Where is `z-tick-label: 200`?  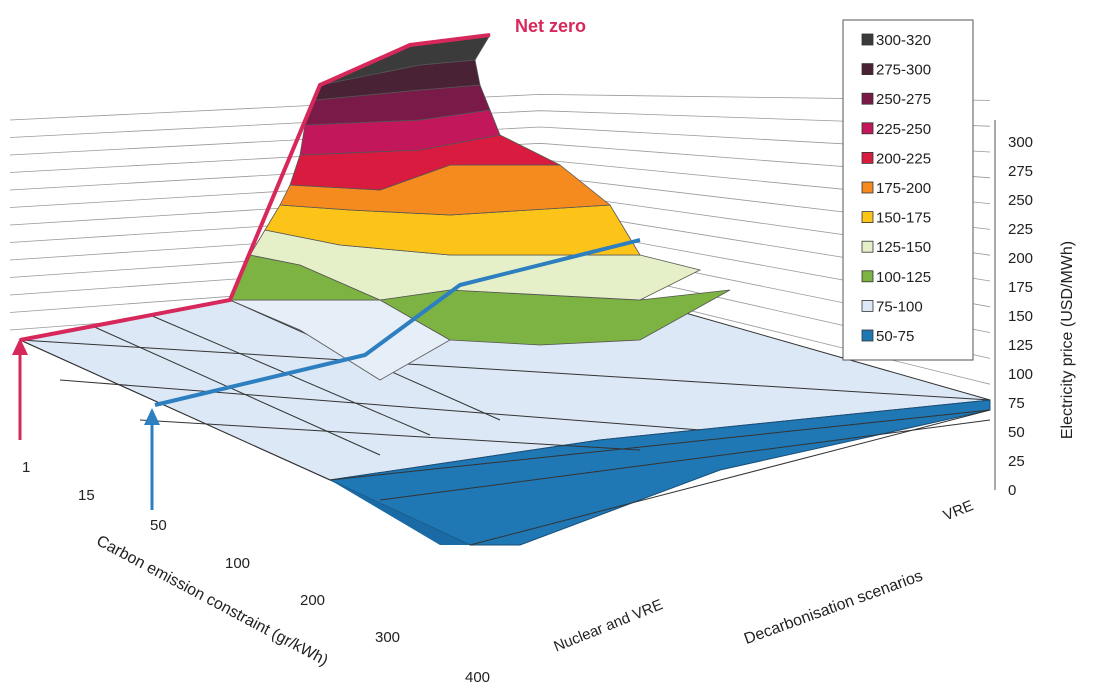 z-tick-label: 200 is located at coordinates (1020, 258).